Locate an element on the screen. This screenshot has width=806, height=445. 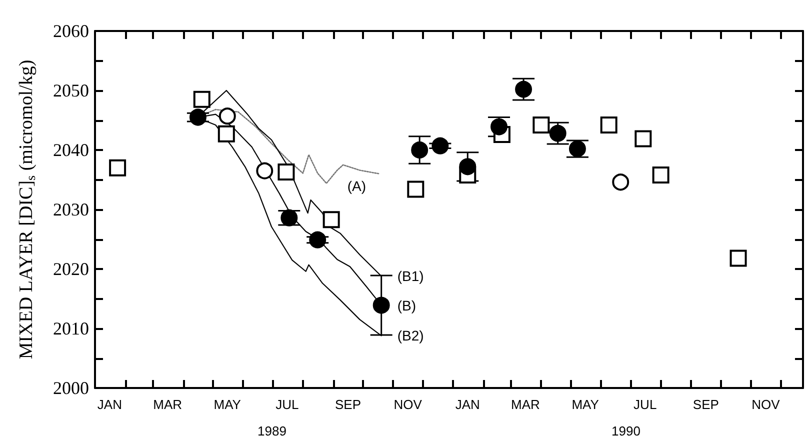
text: 1989 is located at coordinates (272, 431).